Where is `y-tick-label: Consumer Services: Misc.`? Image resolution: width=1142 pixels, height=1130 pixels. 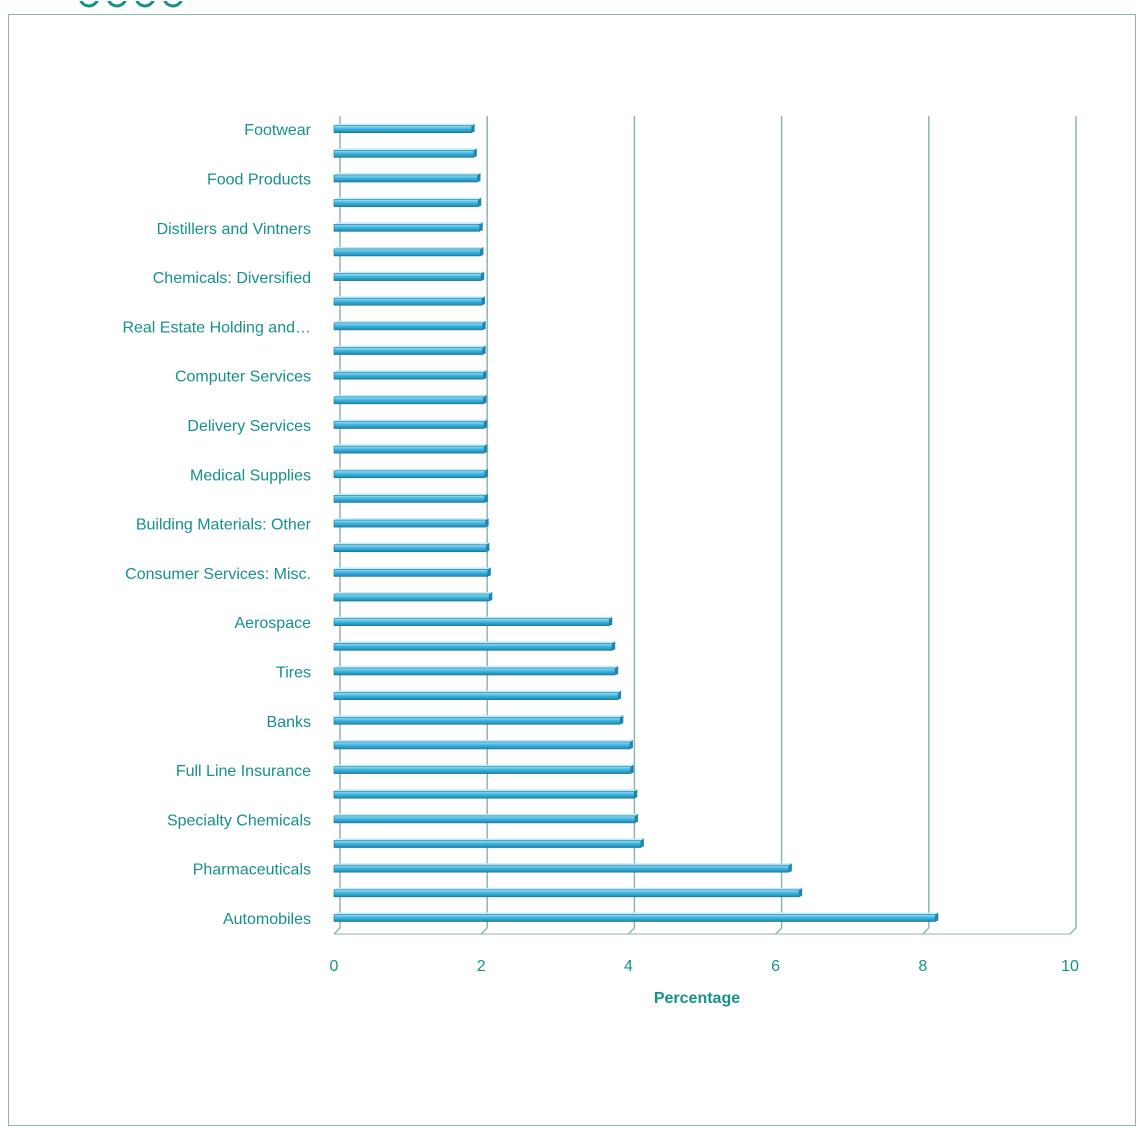
y-tick-label: Consumer Services: Misc. is located at coordinates (218, 574).